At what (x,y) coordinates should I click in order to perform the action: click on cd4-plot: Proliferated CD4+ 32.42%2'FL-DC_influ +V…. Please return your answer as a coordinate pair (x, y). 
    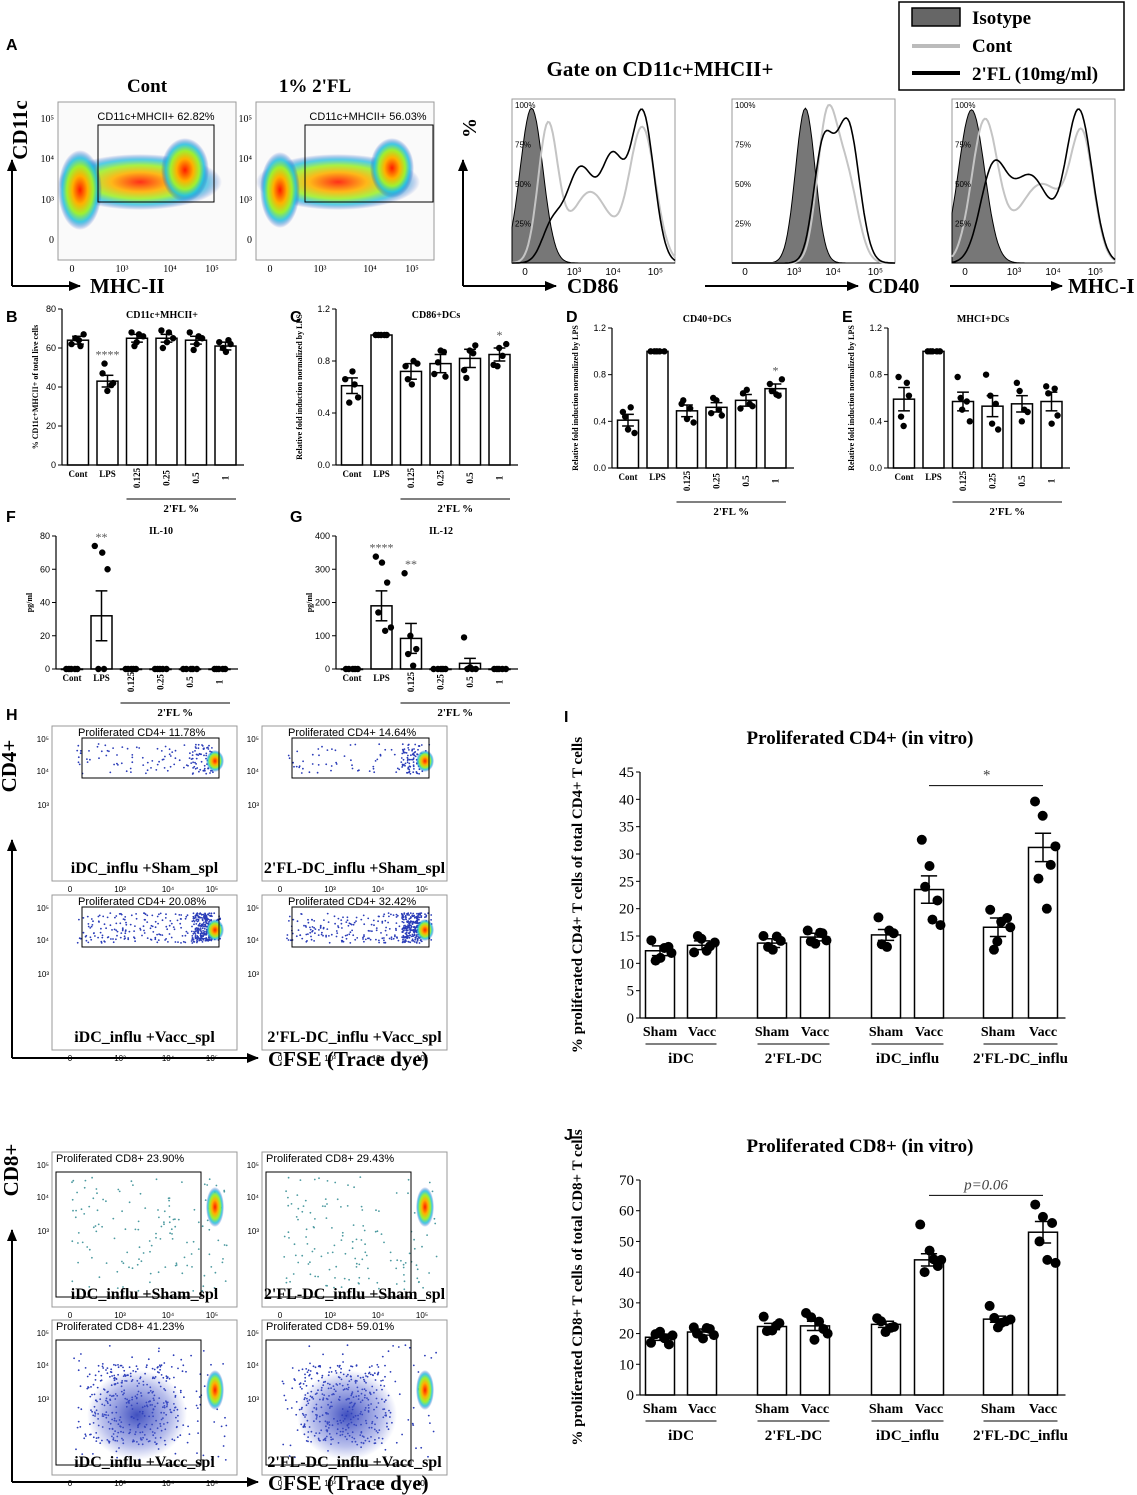
    Looking at the image, I should click on (347, 978).